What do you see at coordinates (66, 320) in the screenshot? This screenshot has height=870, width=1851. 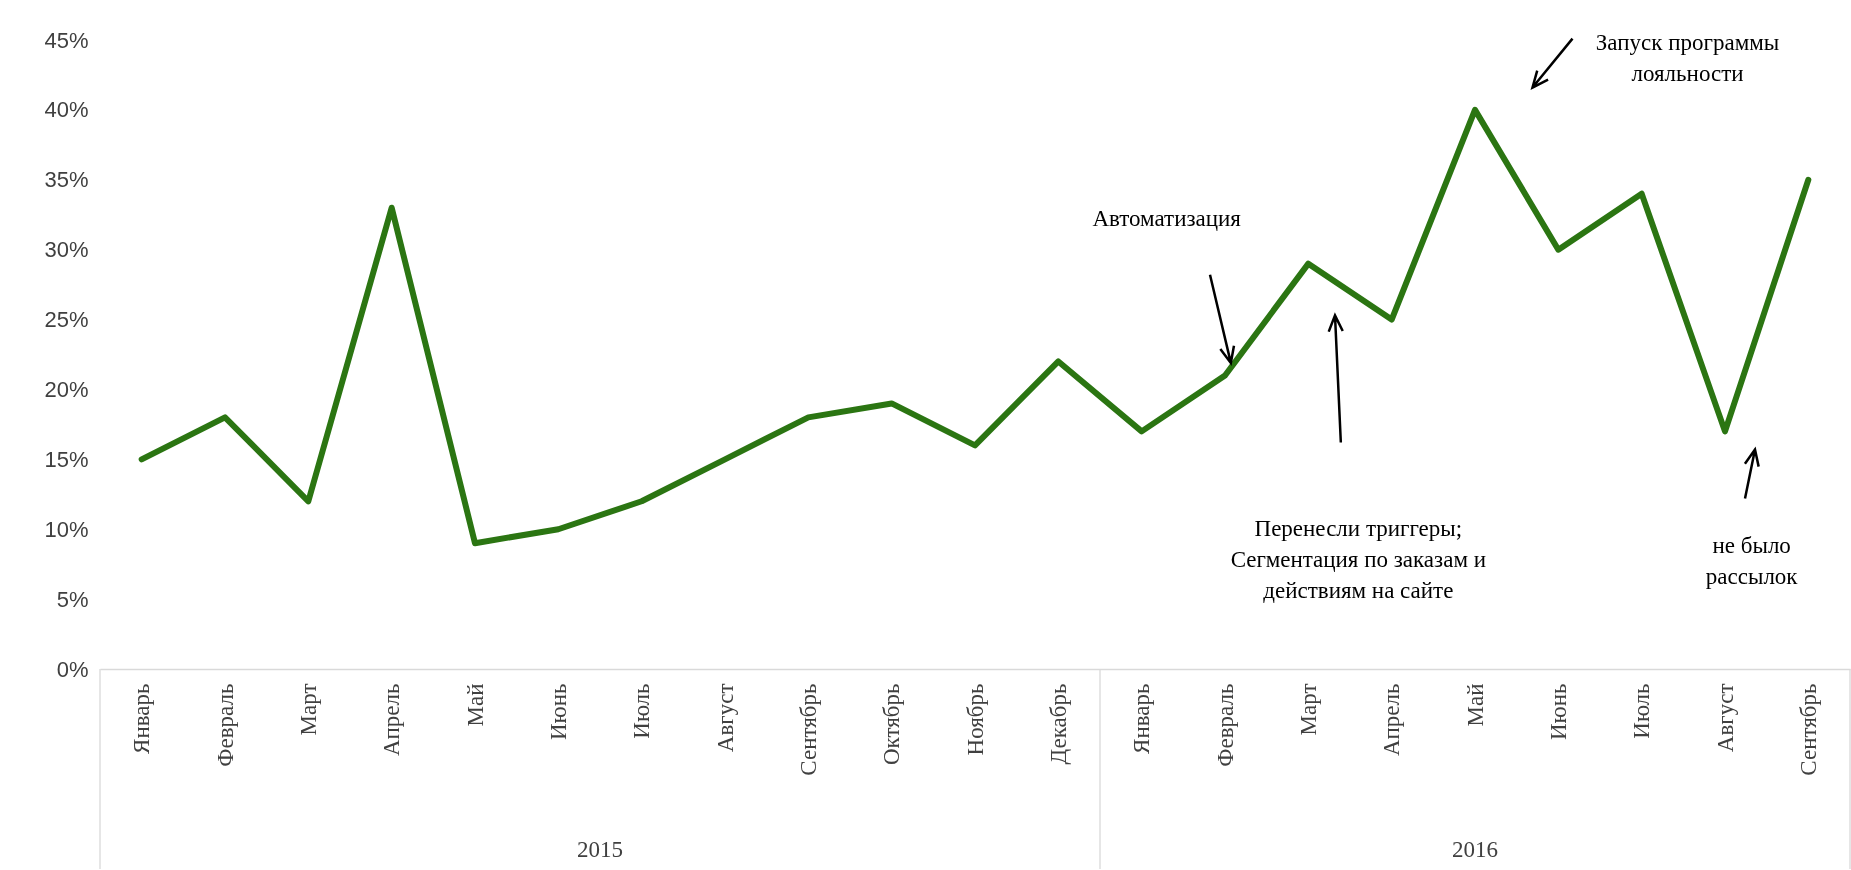 I see `y-tick-label: 25%` at bounding box center [66, 320].